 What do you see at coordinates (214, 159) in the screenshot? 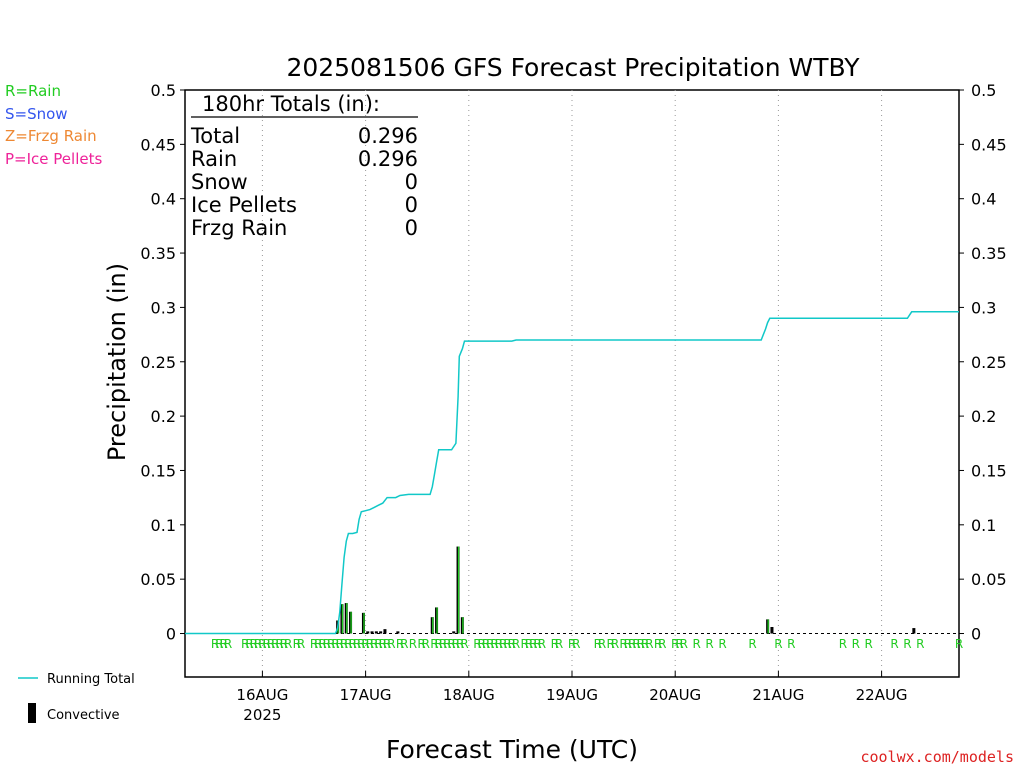
I see `totals-label: Rain` at bounding box center [214, 159].